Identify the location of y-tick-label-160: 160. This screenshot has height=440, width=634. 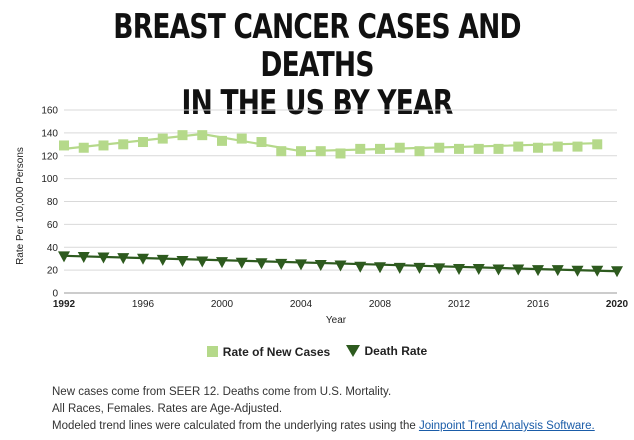
(49, 111).